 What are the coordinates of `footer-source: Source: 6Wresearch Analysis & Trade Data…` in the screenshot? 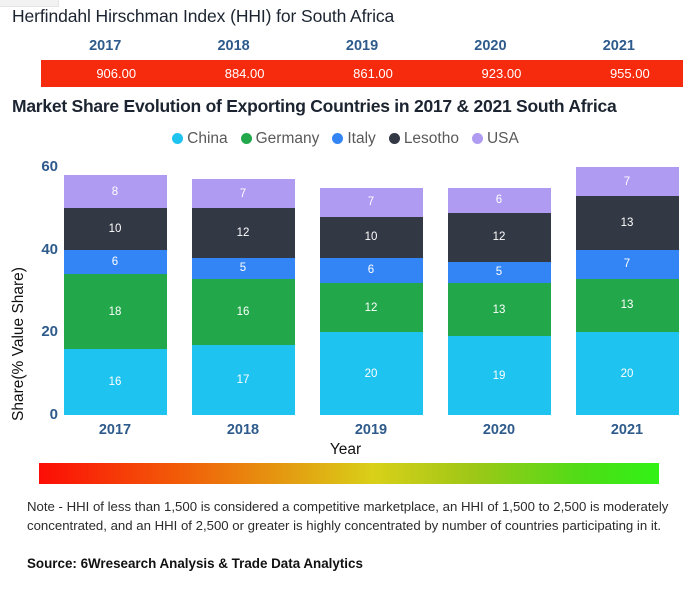 It's located at (195, 563).